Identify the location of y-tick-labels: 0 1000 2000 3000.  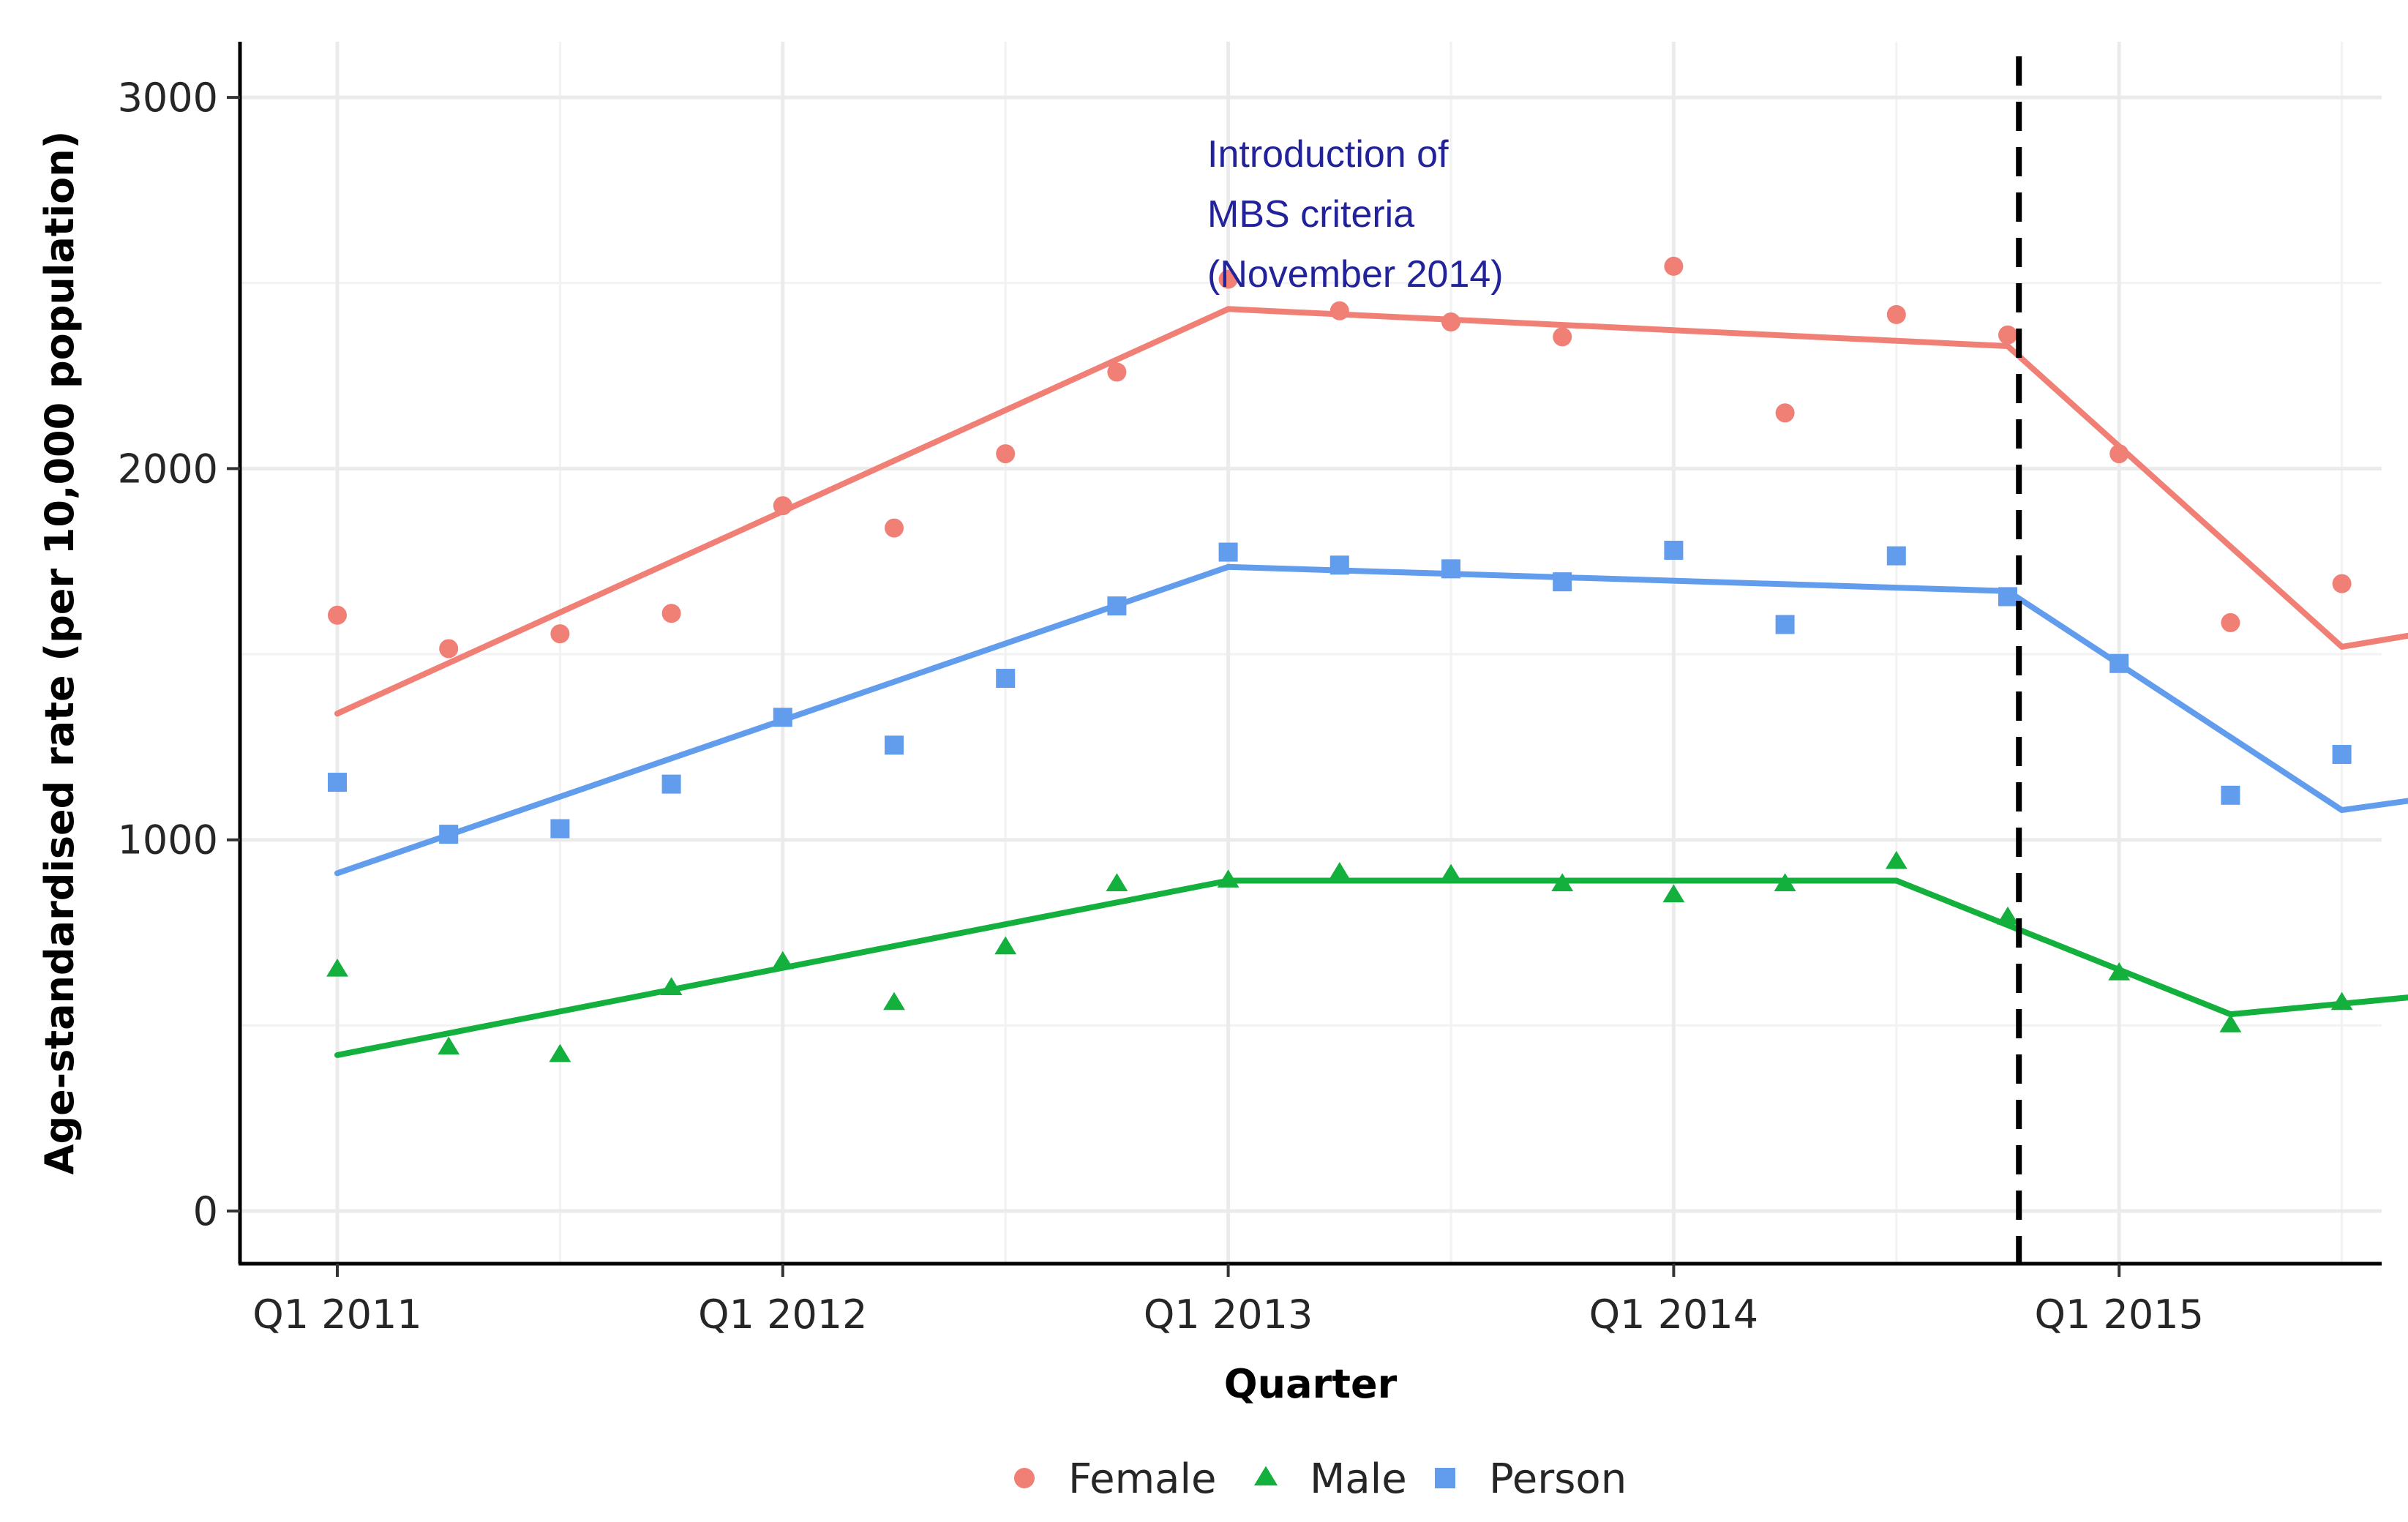
(179, 654).